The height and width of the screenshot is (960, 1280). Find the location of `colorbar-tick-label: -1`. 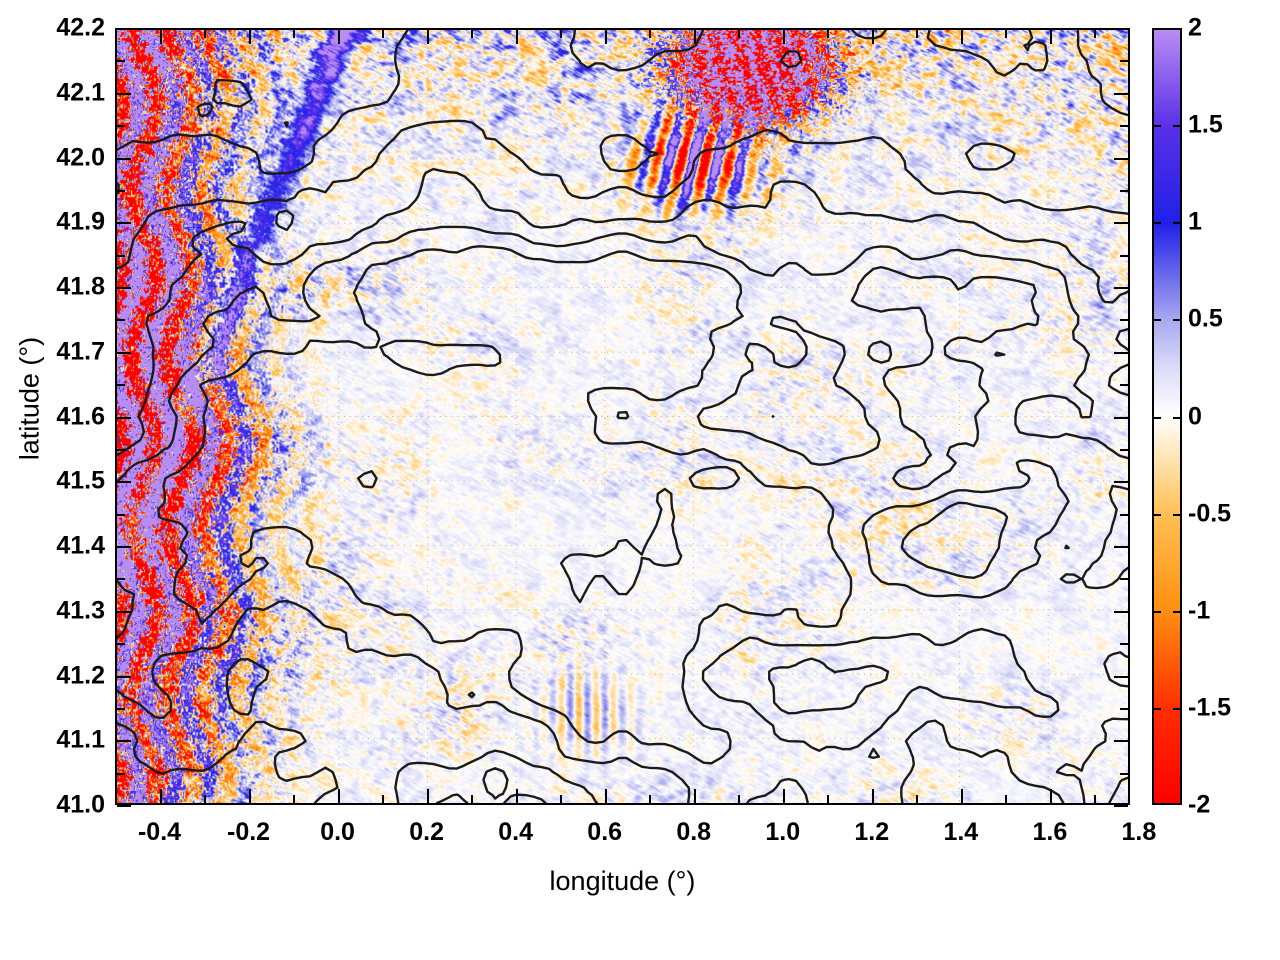

colorbar-tick-label: -1 is located at coordinates (1199, 610).